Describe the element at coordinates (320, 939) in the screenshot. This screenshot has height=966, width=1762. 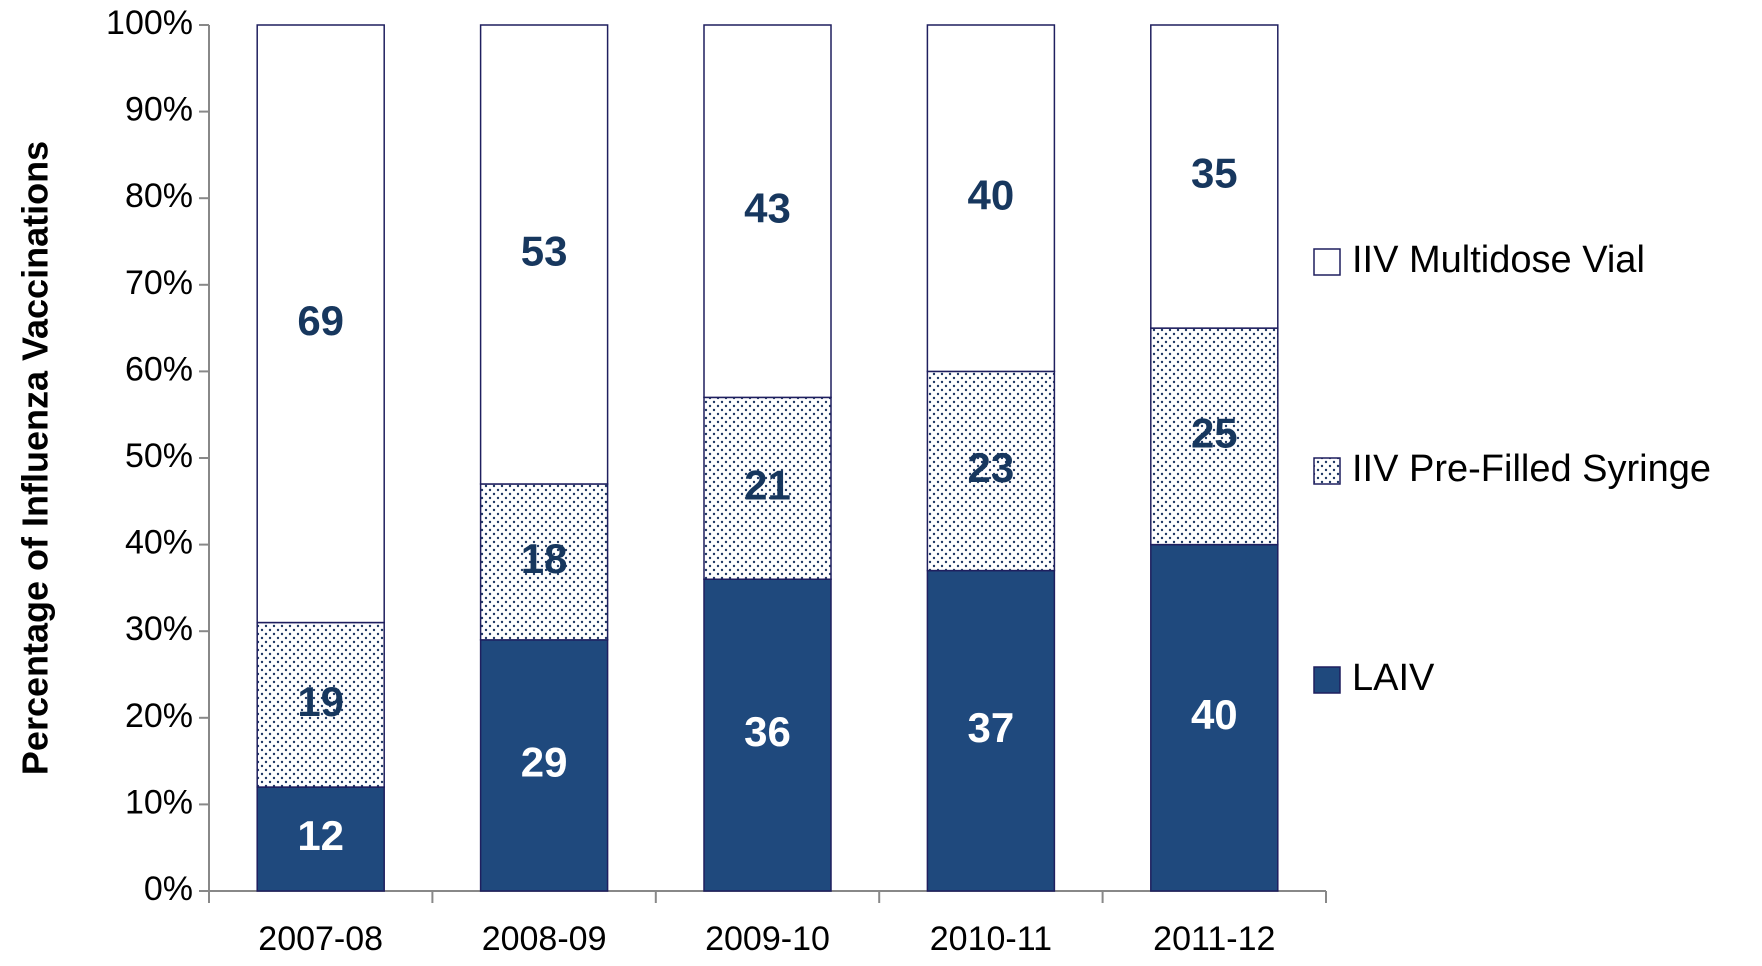
I see `x-tick-label: 2007-08` at that location.